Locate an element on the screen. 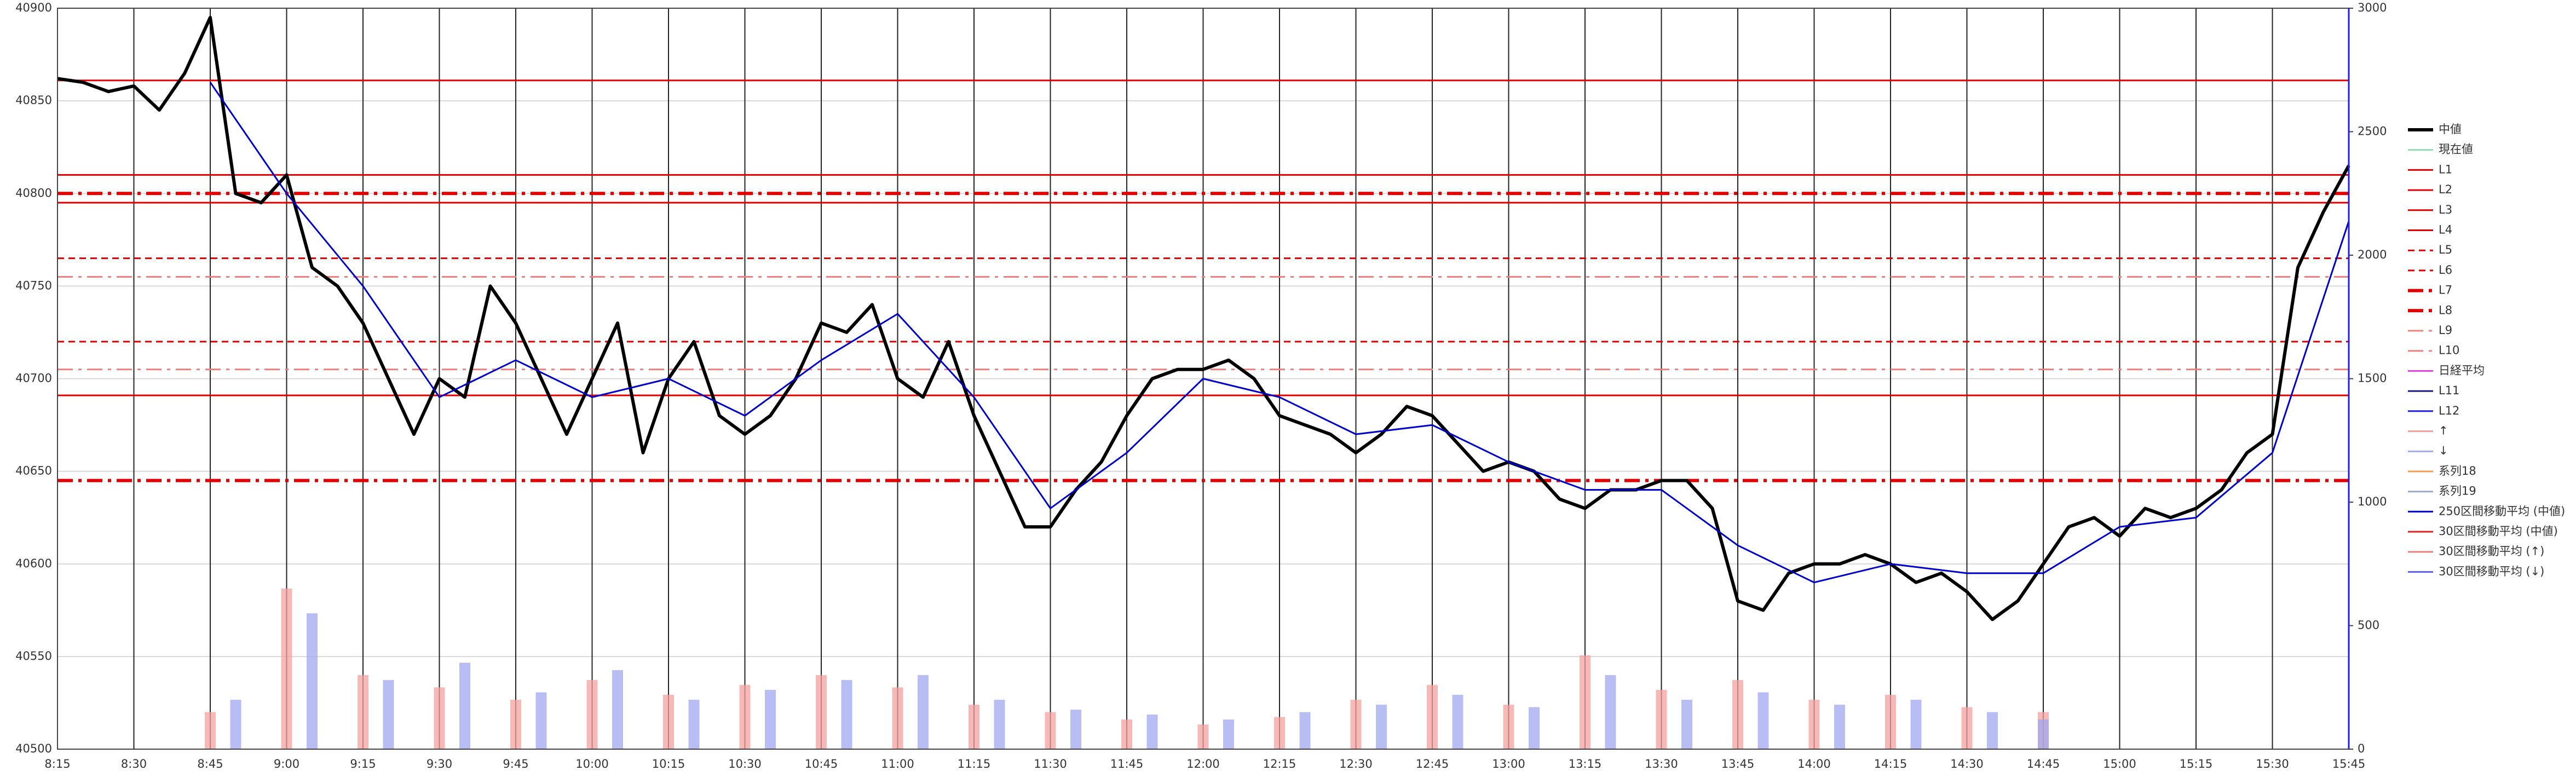  x-tick-label: 14:30 is located at coordinates (1967, 764).